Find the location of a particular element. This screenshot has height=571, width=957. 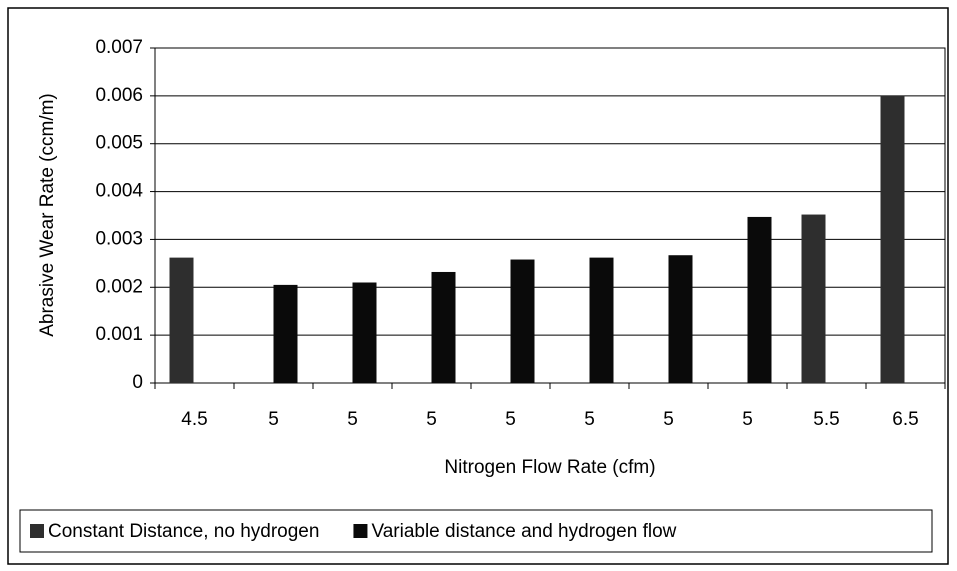

y-tick-label: 0.001 is located at coordinates (119, 334).